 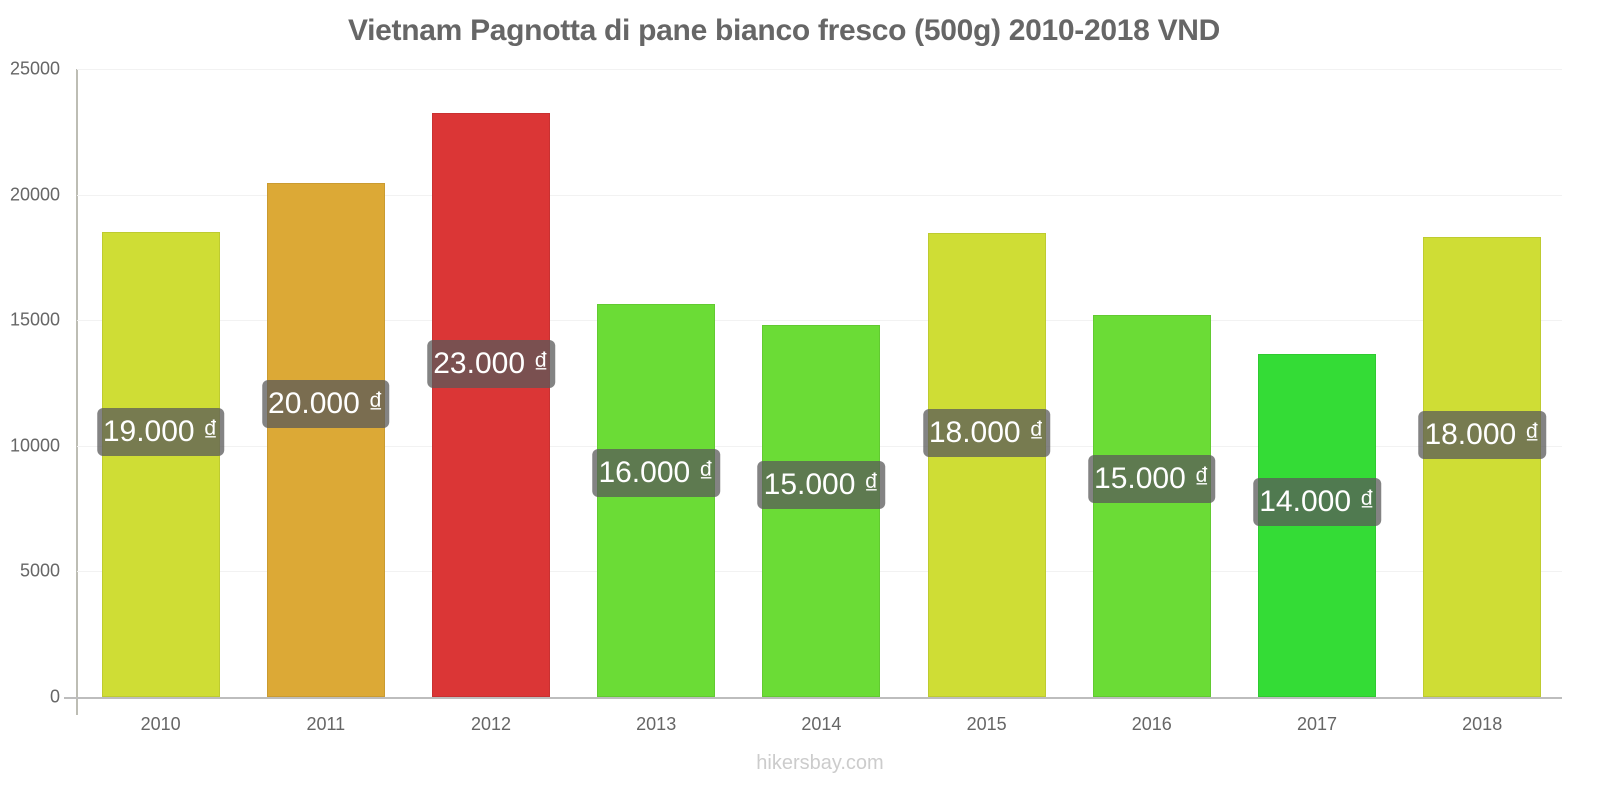 I want to click on data-label: 20.000 ₫, so click(x=326, y=404).